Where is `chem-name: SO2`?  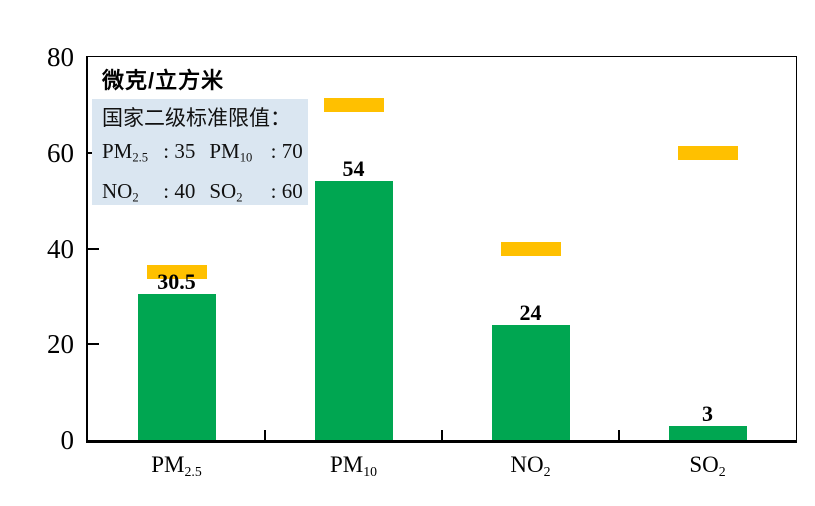
chem-name: SO2 is located at coordinates (226, 191).